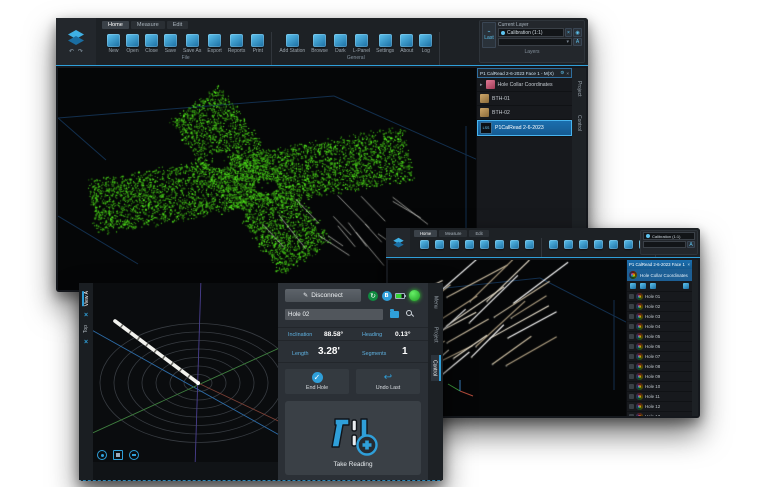 Image resolution: width=768 pixels, height=487 pixels. I want to click on hole-name-input: Hole 02, so click(334, 314).